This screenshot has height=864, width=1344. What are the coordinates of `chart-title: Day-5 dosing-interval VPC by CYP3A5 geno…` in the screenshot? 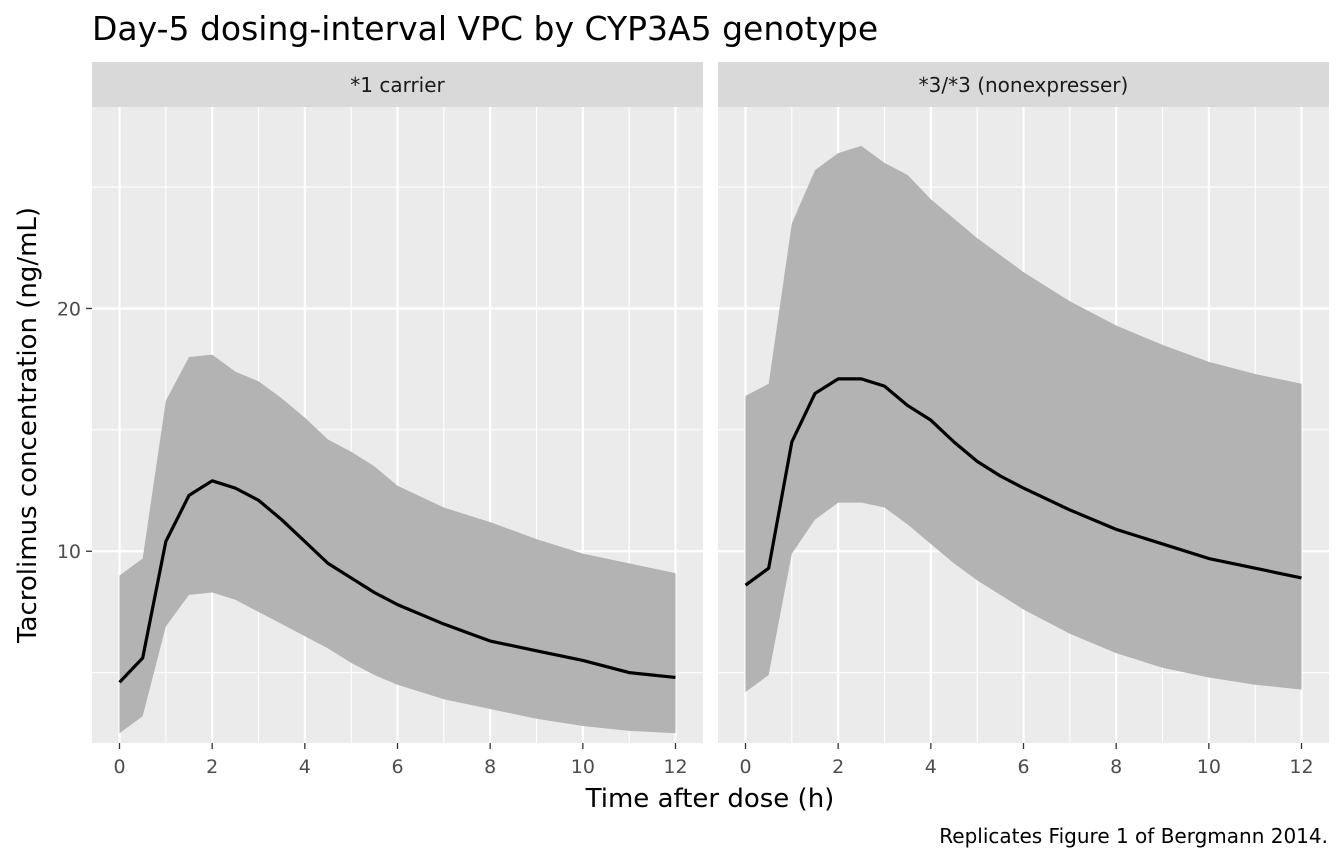 It's located at (485, 28).